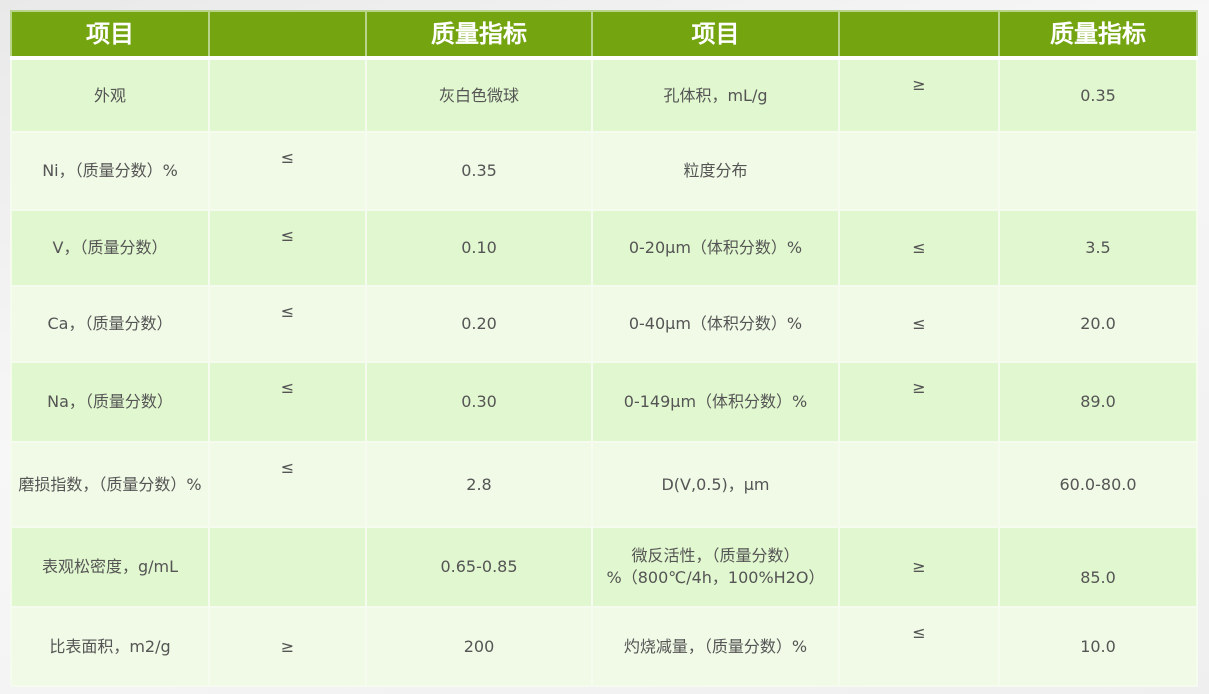 Image resolution: width=1209 pixels, height=694 pixels. I want to click on cell-item: 表观松密度，g/mL, so click(110, 567).